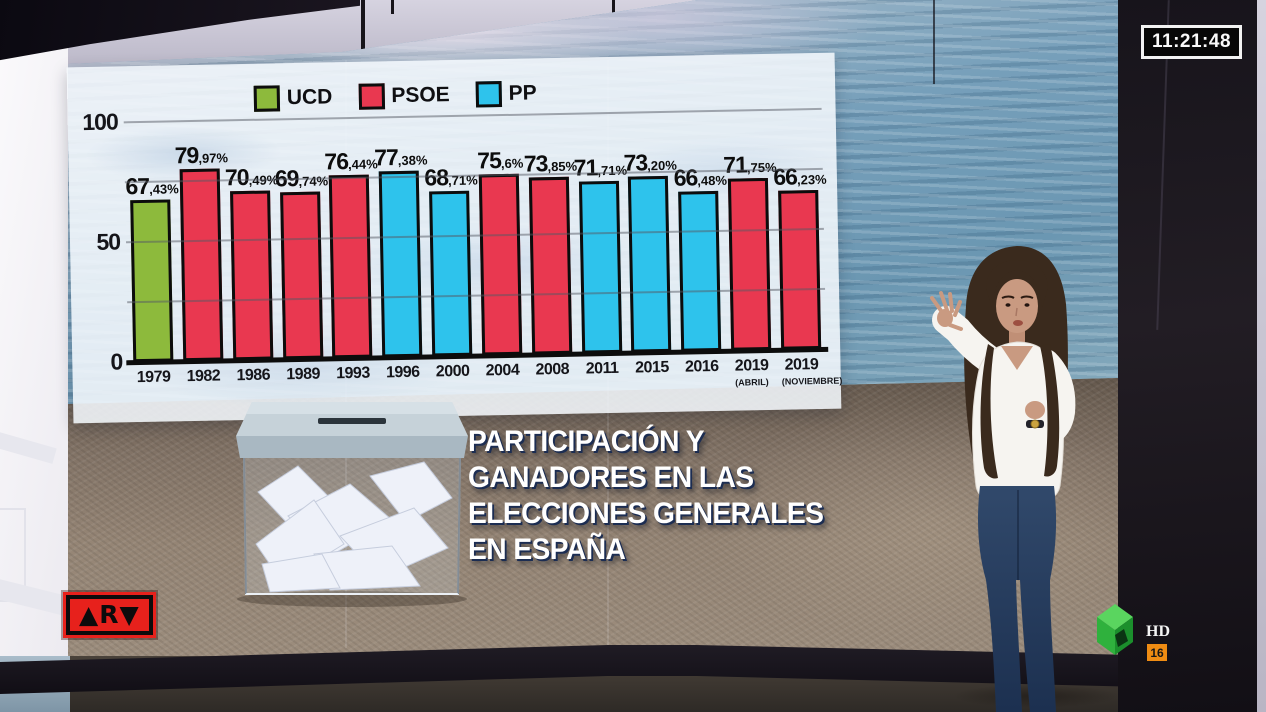 This screenshot has width=1266, height=712. Describe the element at coordinates (100, 122) in the screenshot. I see `y-axis-tick-label: 100` at that location.